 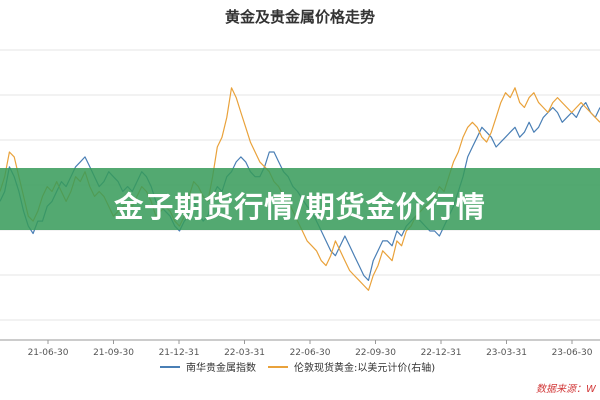 What do you see at coordinates (221, 368) in the screenshot?
I see `legend-label-series-1: 南华贵金属指数` at bounding box center [221, 368].